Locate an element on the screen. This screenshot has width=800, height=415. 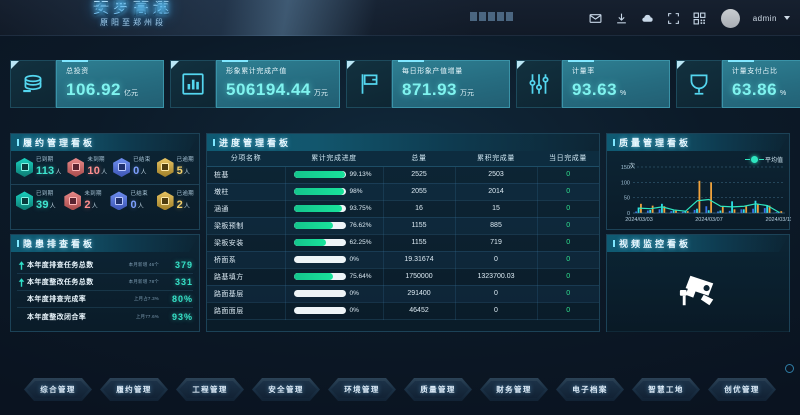
table-row: 路面面层 0% 46452 0 0 is located at coordinates (403, 311).